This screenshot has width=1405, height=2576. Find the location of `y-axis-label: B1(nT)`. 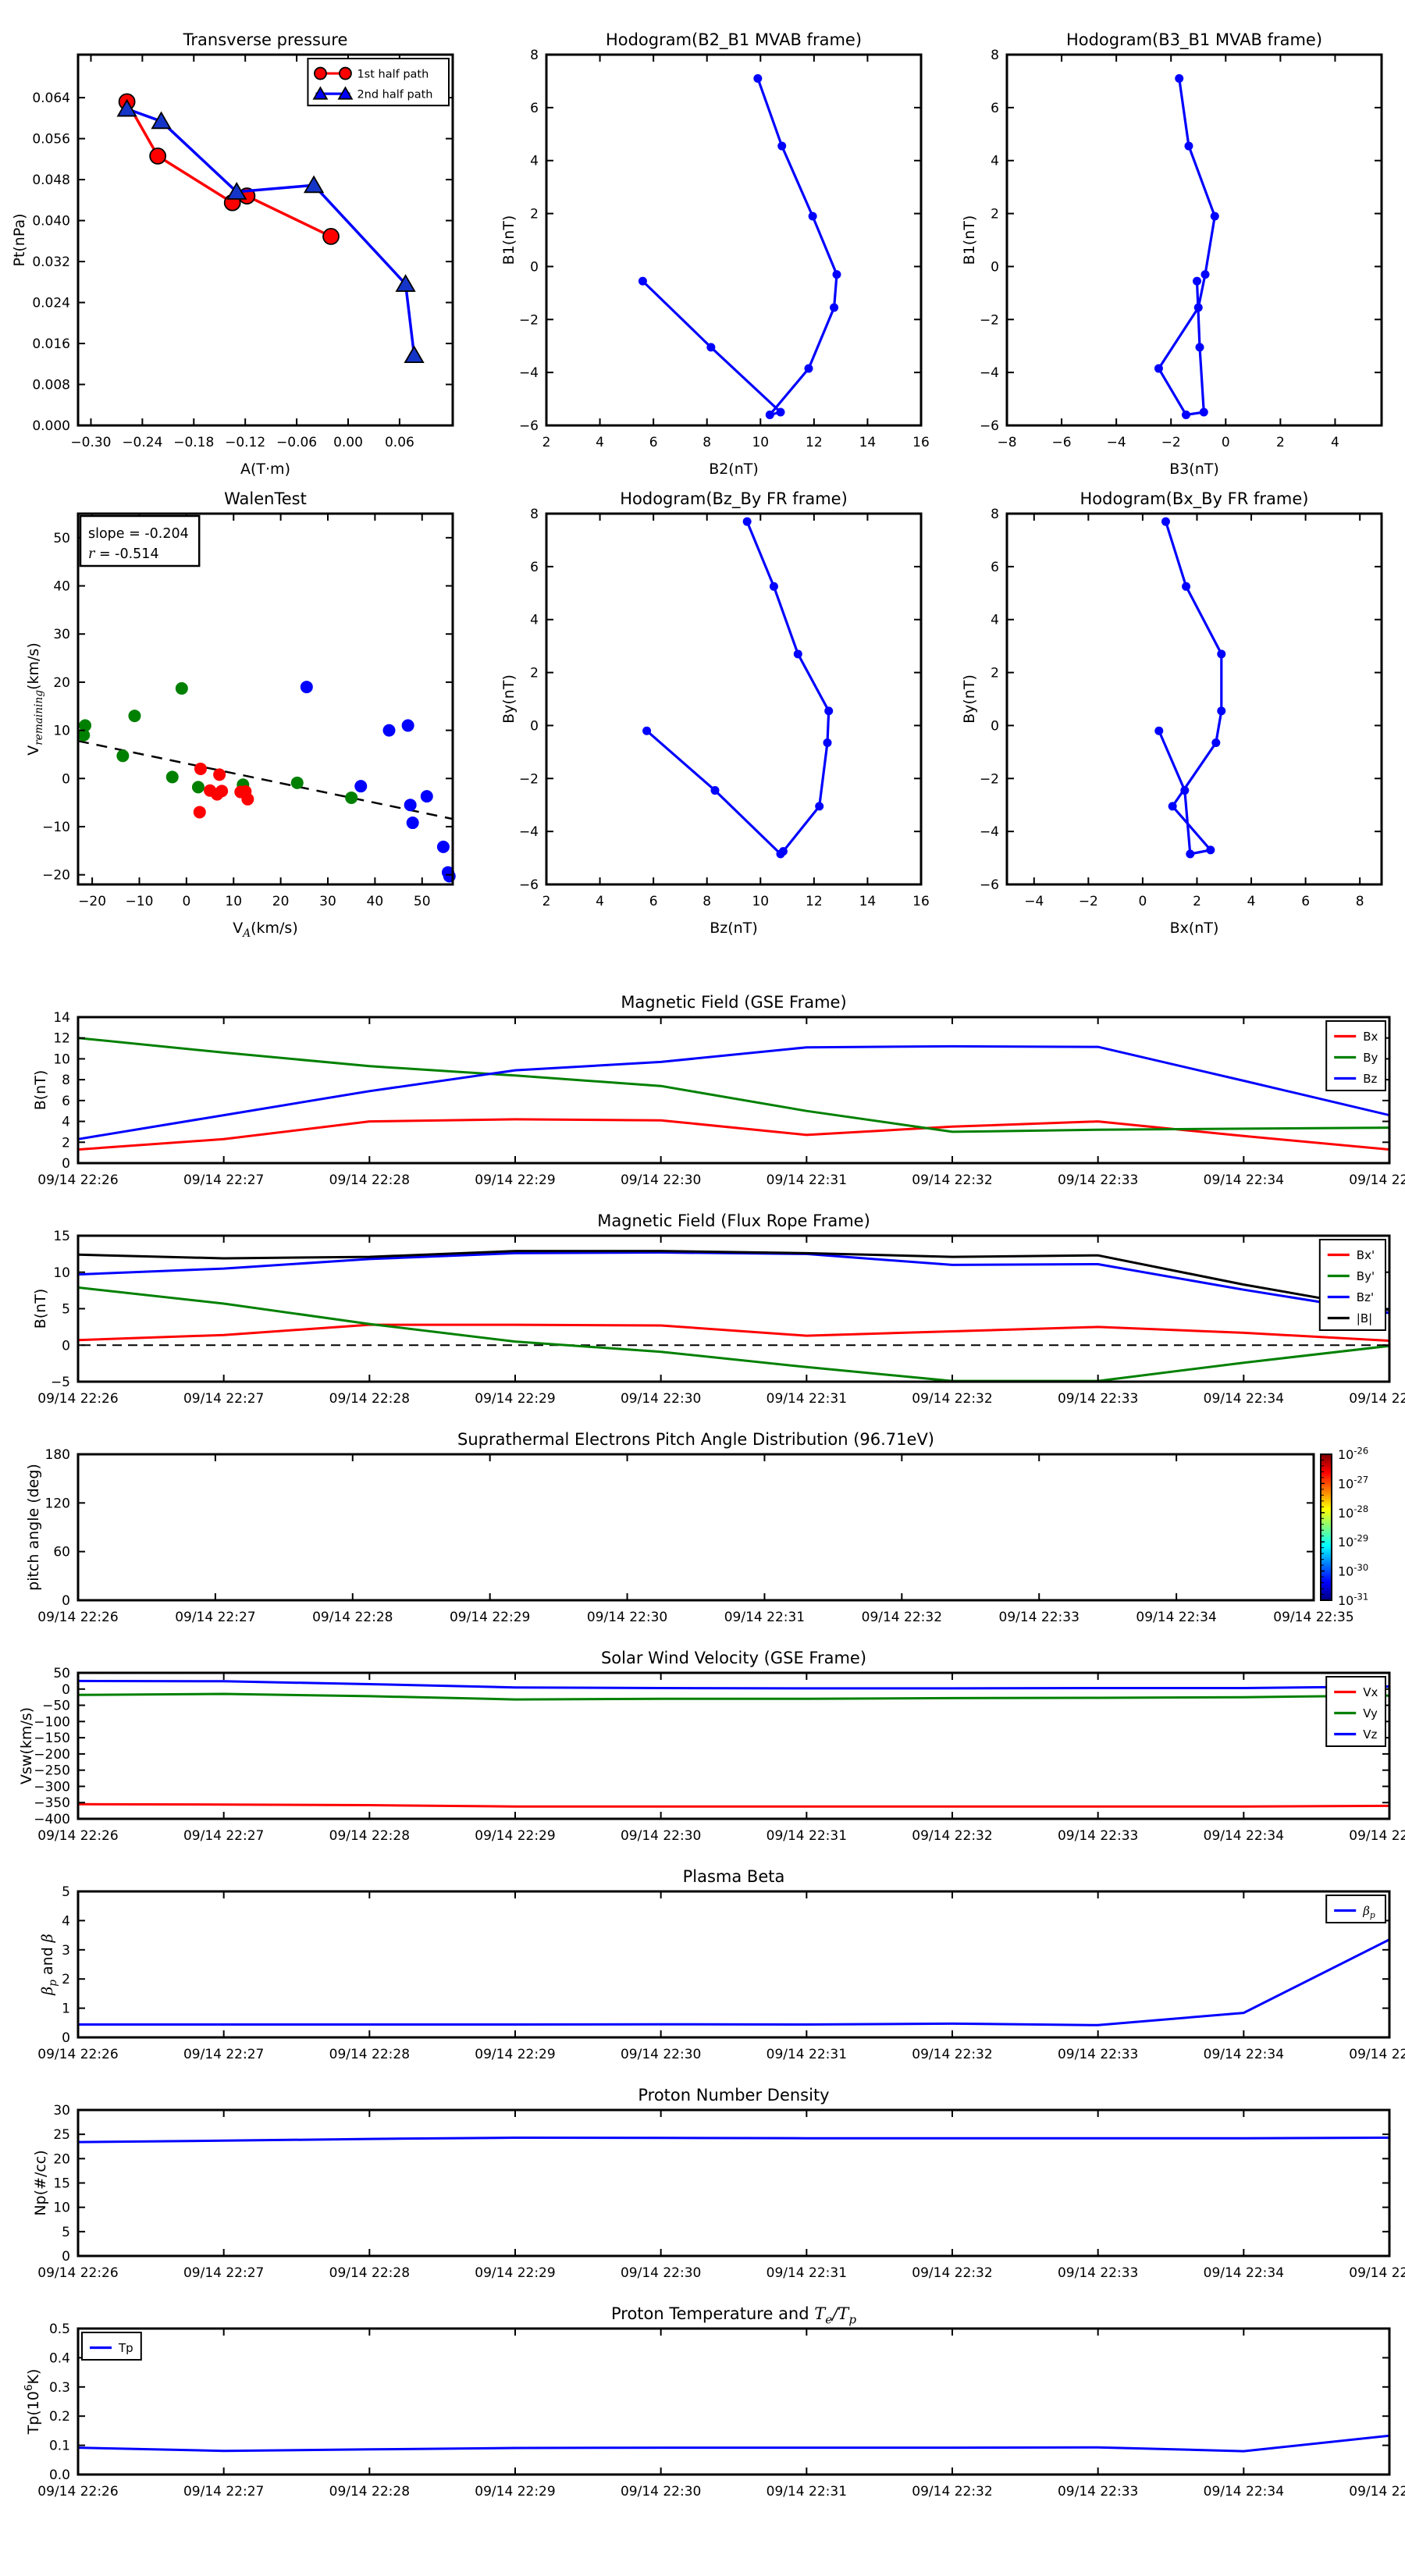

y-axis-label: B1(nT) is located at coordinates (509, 240).